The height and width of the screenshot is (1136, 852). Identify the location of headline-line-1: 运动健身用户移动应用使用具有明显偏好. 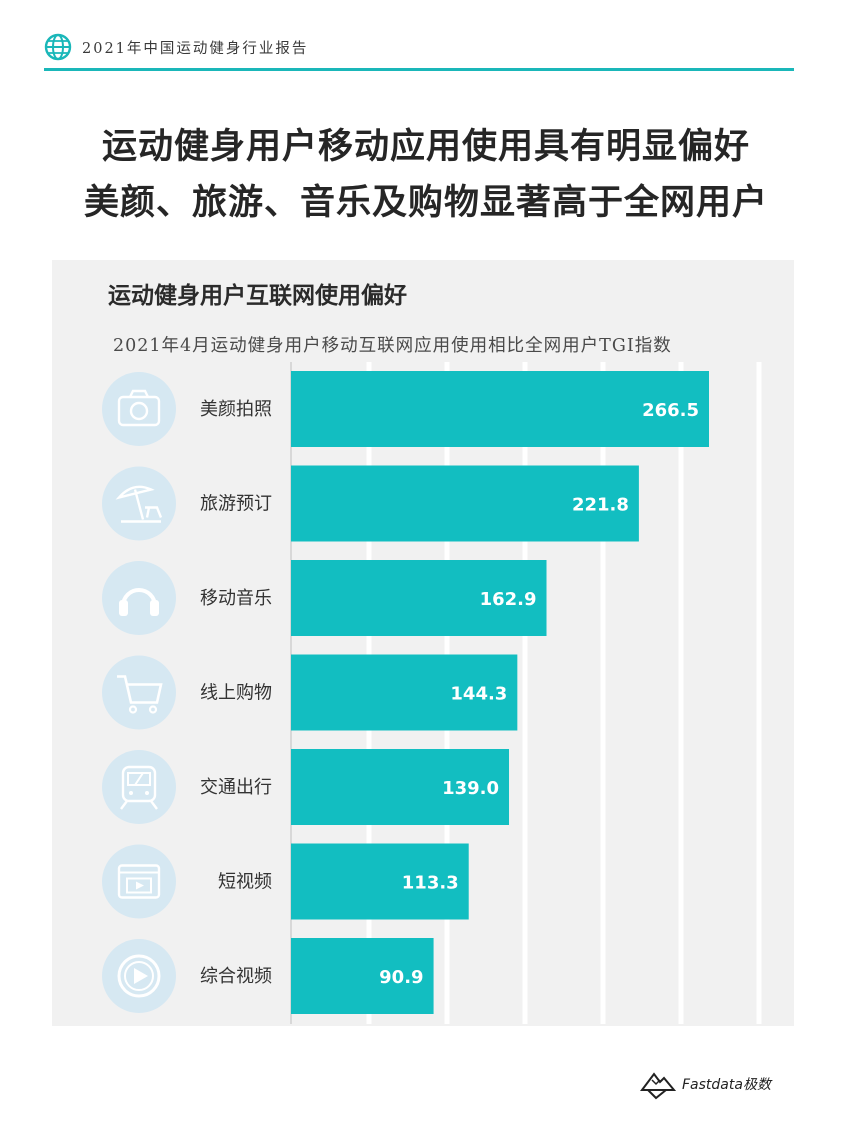
(425, 147).